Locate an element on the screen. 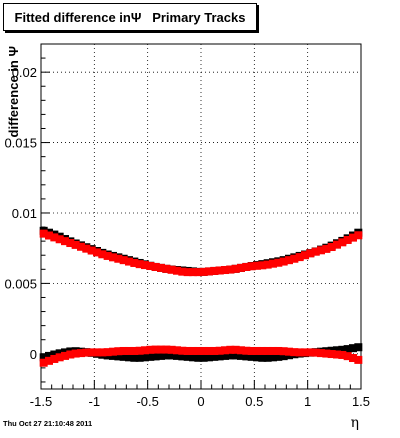 This screenshot has width=400, height=438. x-tick-label: 0 is located at coordinates (200, 401).